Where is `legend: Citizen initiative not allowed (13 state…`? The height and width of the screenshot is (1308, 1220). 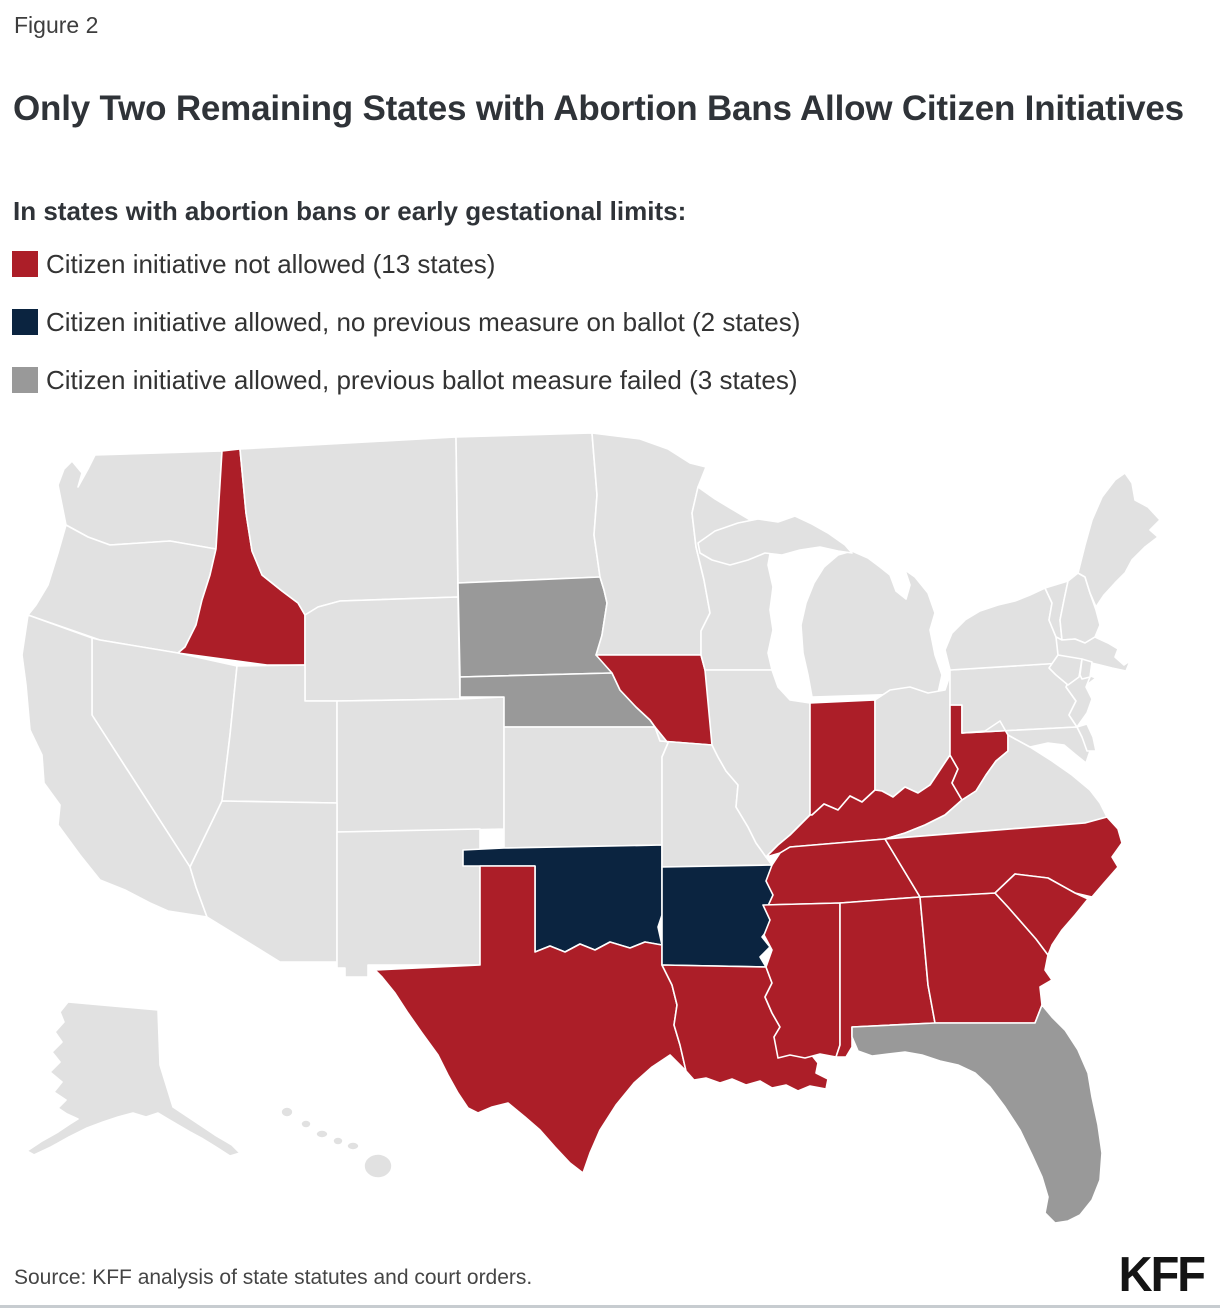 legend: Citizen initiative not allowed (13 state… is located at coordinates (406, 335).